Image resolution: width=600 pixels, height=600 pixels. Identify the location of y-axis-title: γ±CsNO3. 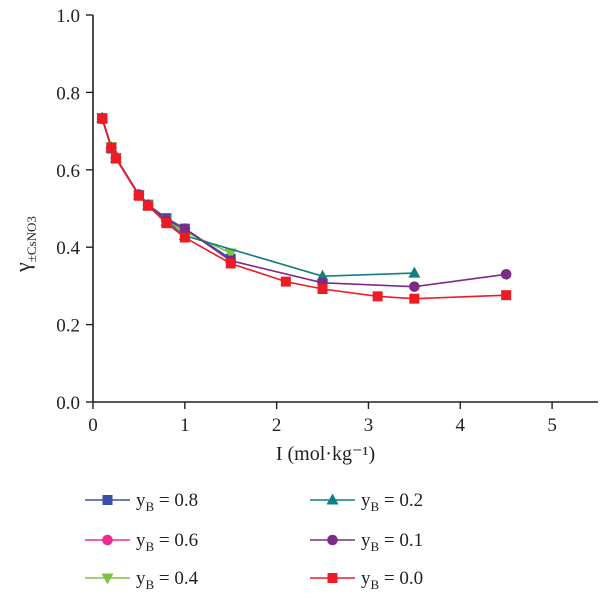
(24, 244).